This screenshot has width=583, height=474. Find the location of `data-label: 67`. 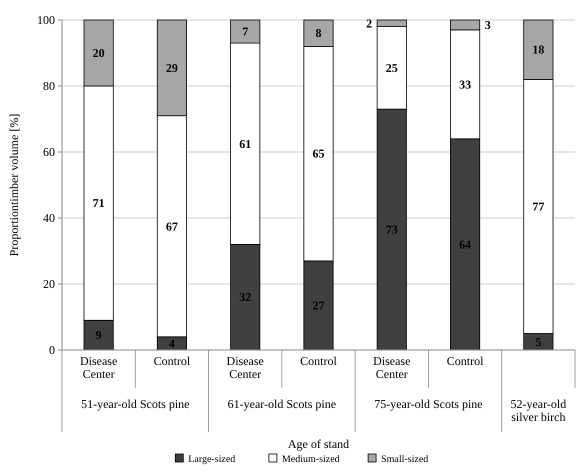

data-label: 67 is located at coordinates (172, 226).